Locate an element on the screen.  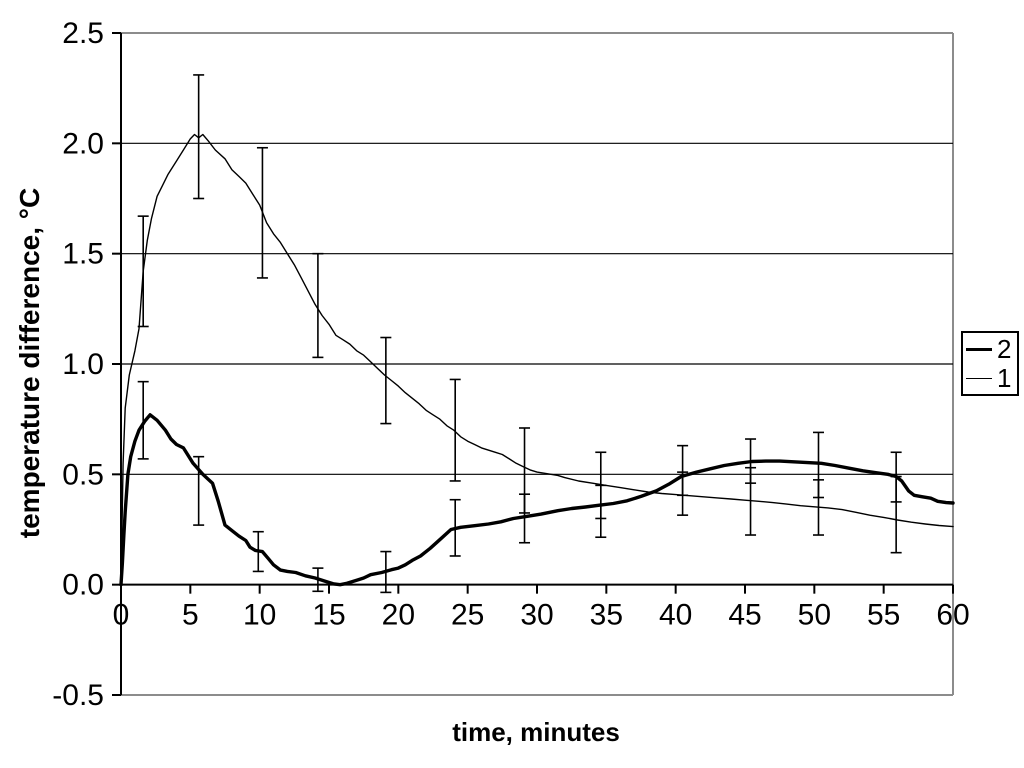
x-tick-label: 40 is located at coordinates (675, 615).